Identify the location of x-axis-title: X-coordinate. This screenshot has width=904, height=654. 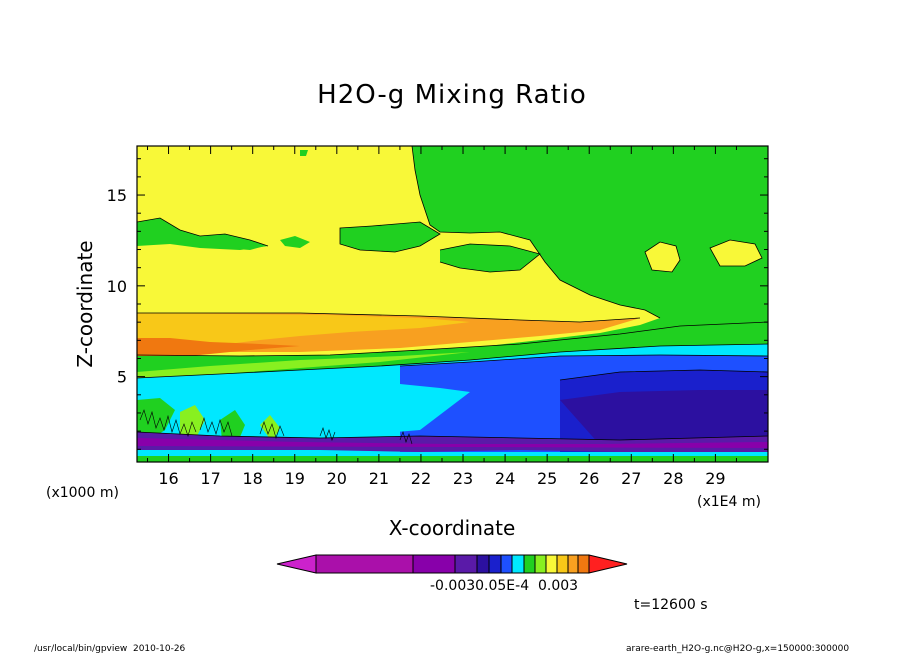
(452, 528).